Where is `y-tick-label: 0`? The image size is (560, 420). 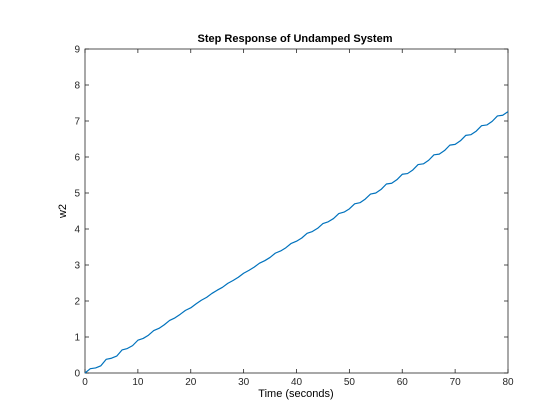 y-tick-label: 0 is located at coordinates (77, 374).